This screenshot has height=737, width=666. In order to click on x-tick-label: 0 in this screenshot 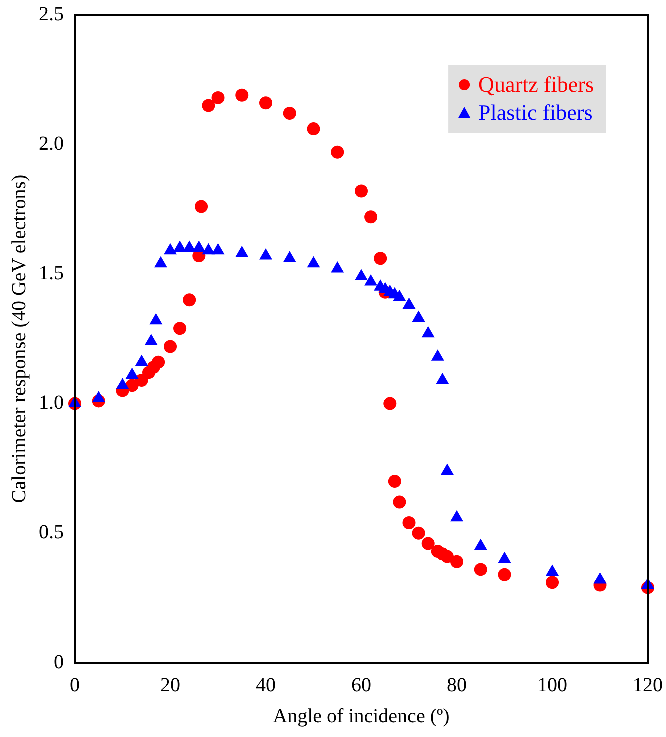, I will do `click(75, 685)`.